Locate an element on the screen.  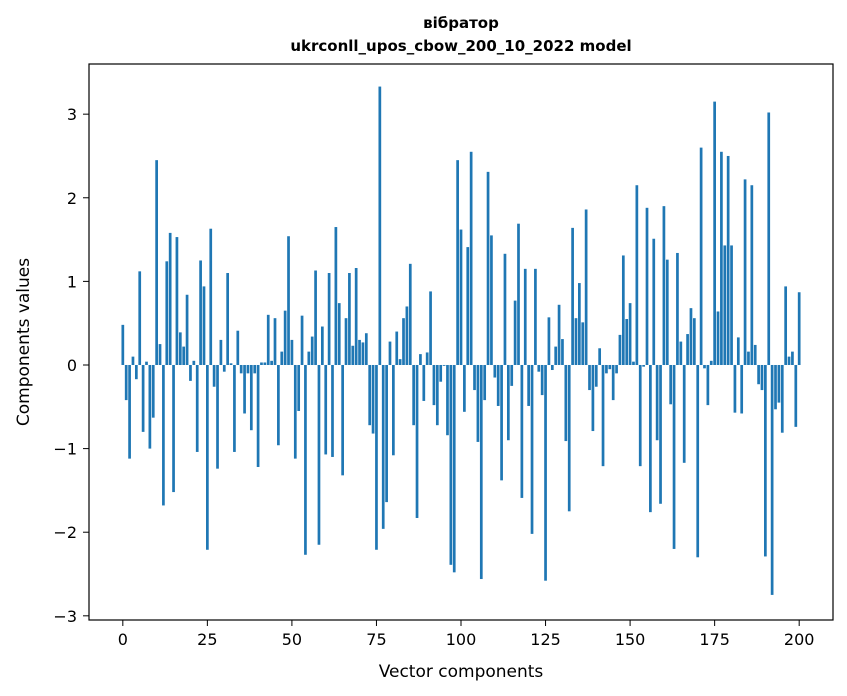
x-tick-label: 200 is located at coordinates (799, 639).